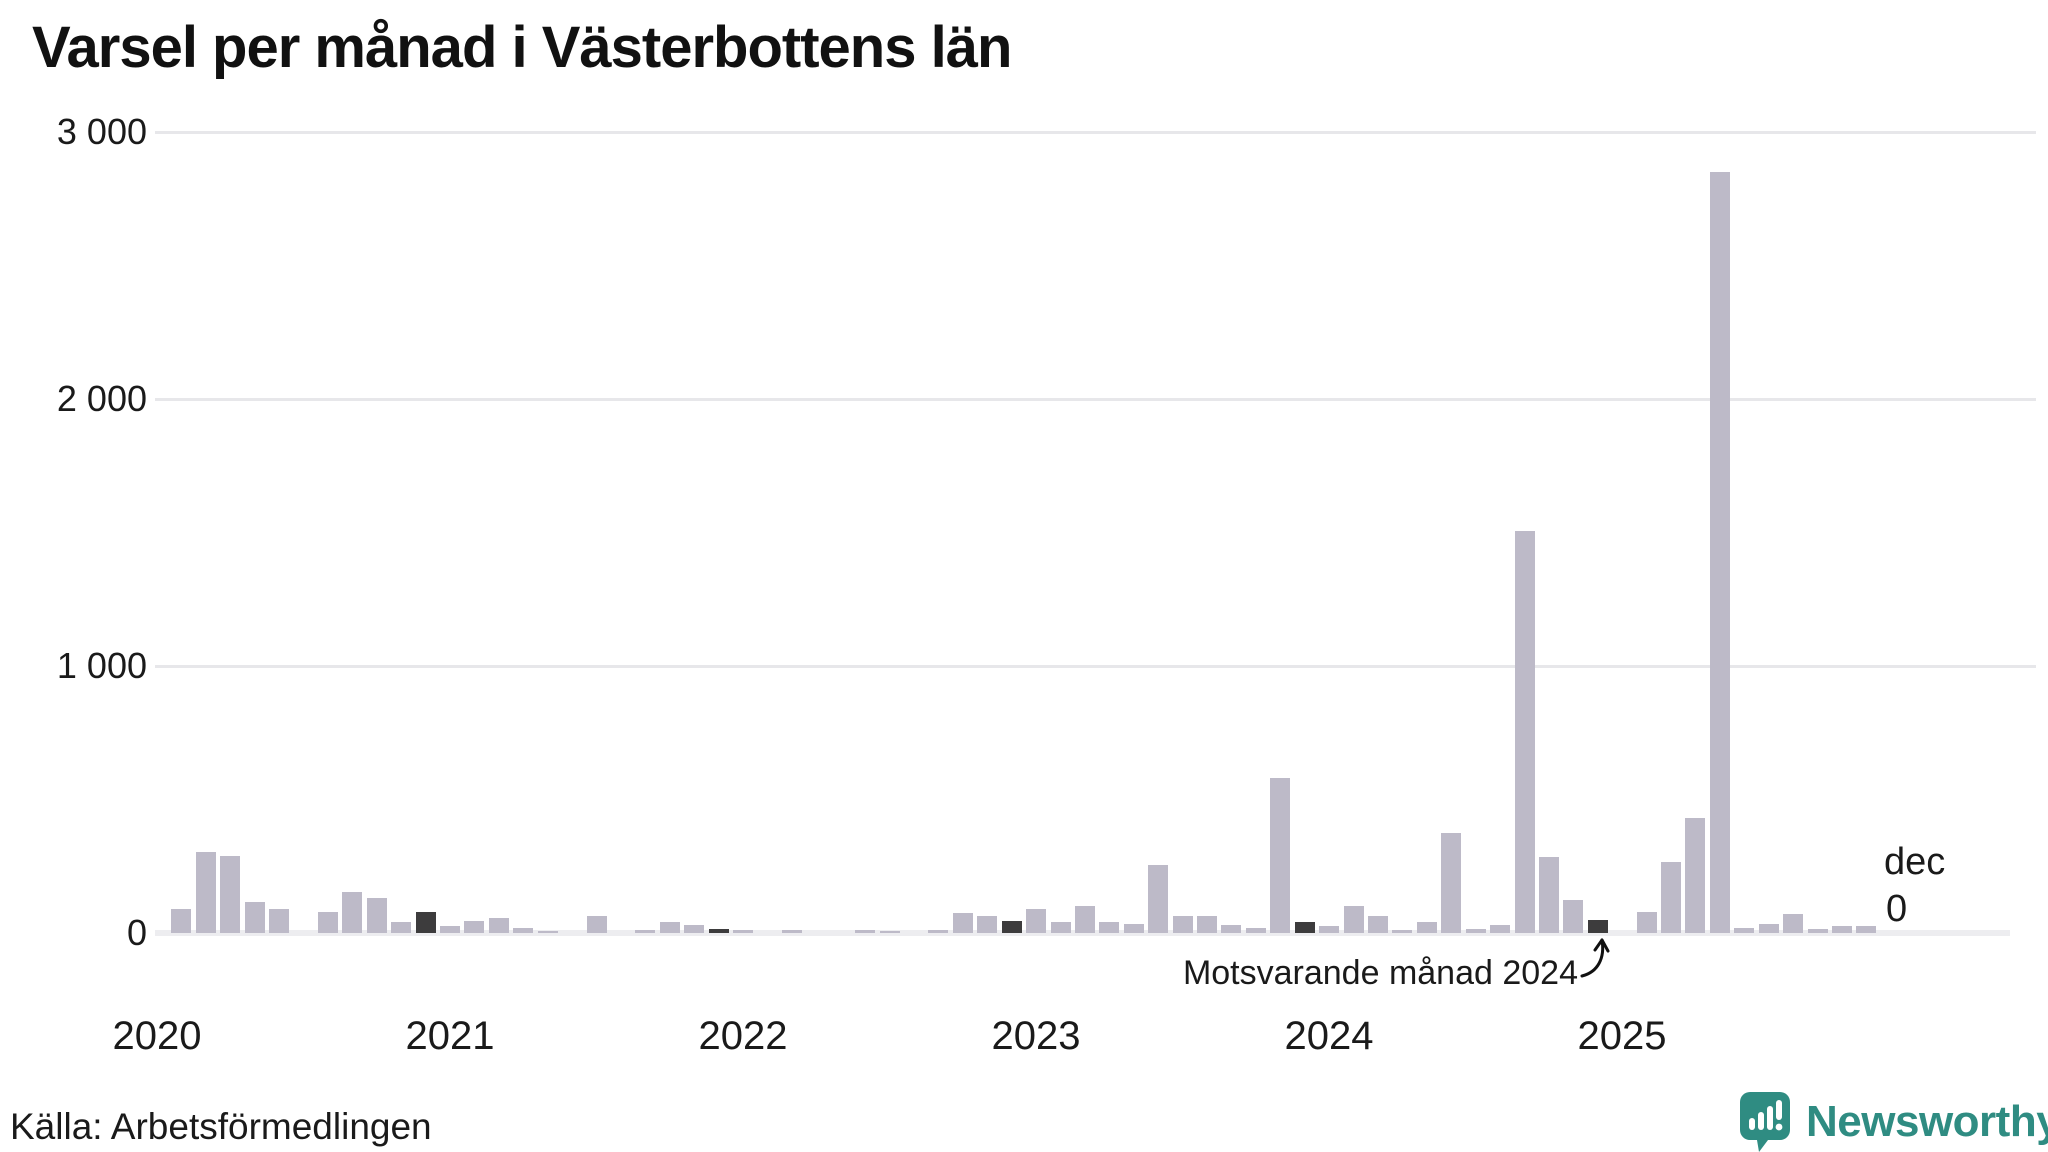 The height and width of the screenshot is (1152, 2048). Describe the element at coordinates (136, 932) in the screenshot. I see `y-tick-0: 0` at that location.